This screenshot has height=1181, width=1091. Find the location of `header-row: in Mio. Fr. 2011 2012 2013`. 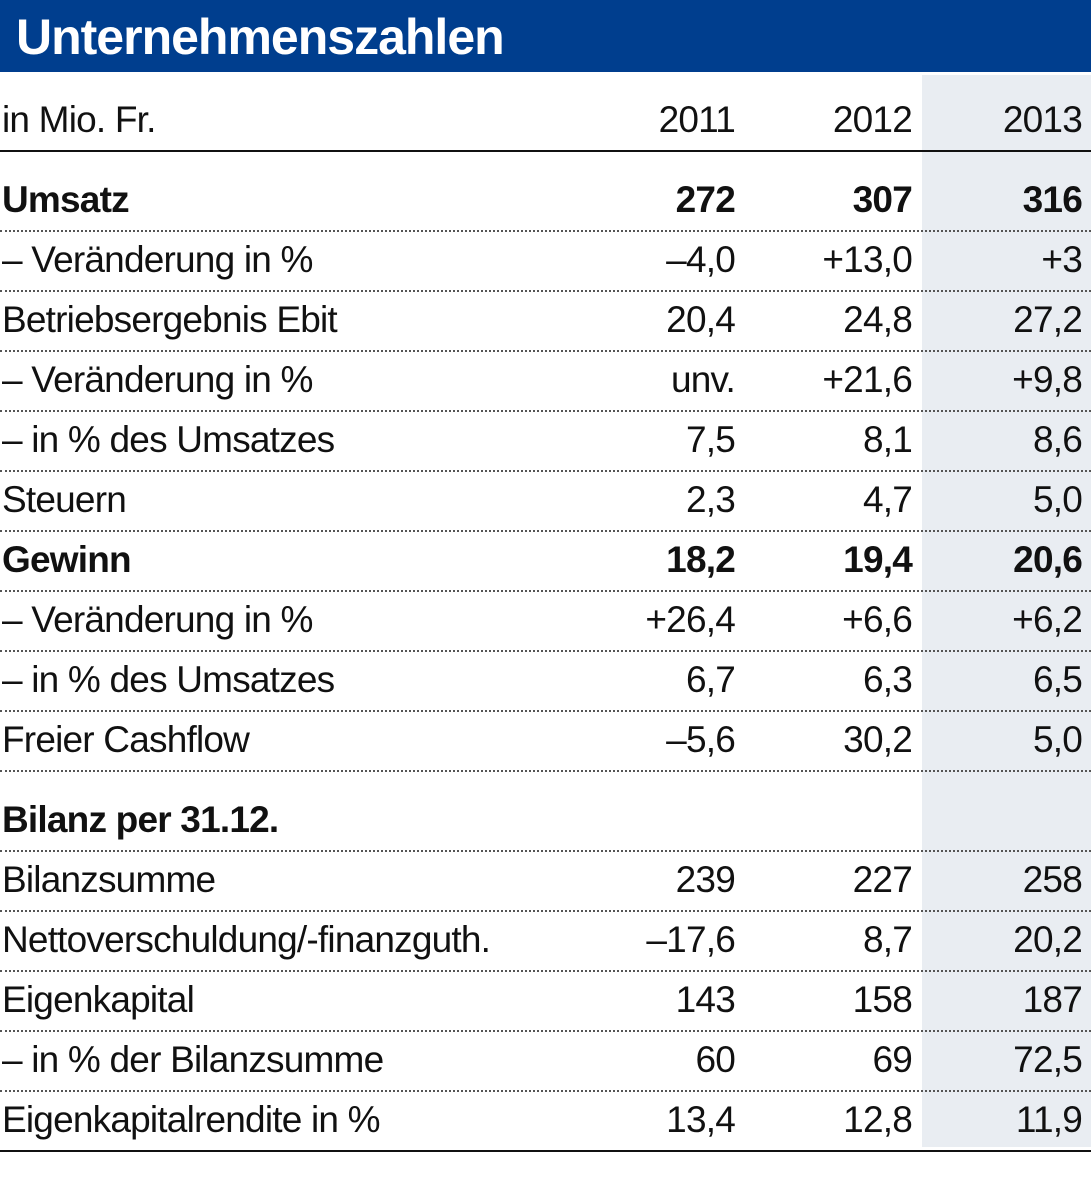

header-row: in Mio. Fr. 2011 2012 2013 is located at coordinates (545, 121).